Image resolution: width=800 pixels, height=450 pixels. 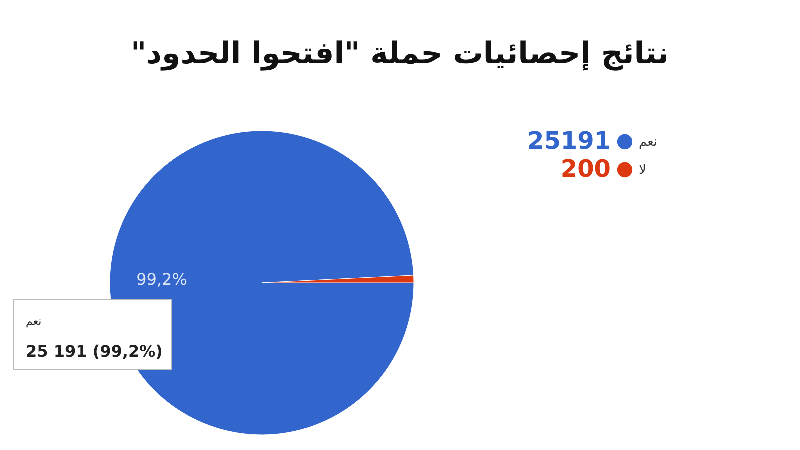 What do you see at coordinates (34, 321) in the screenshot?
I see `text: نعم` at bounding box center [34, 321].